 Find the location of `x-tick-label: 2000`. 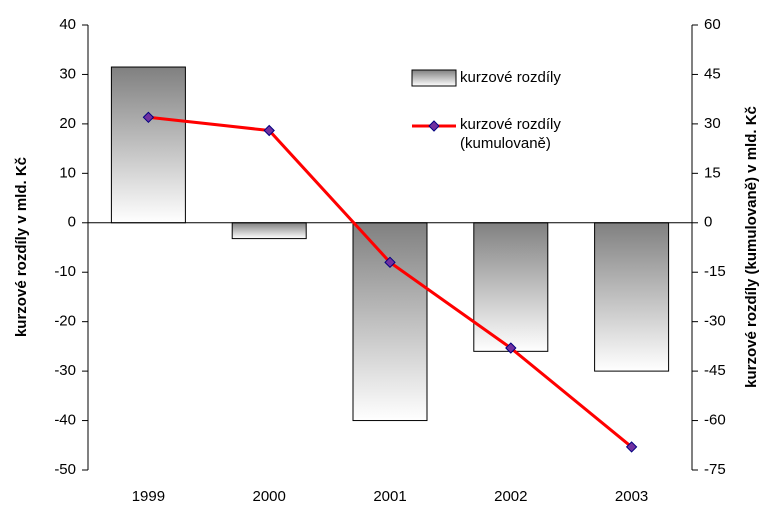

x-tick-label: 2000 is located at coordinates (269, 496).